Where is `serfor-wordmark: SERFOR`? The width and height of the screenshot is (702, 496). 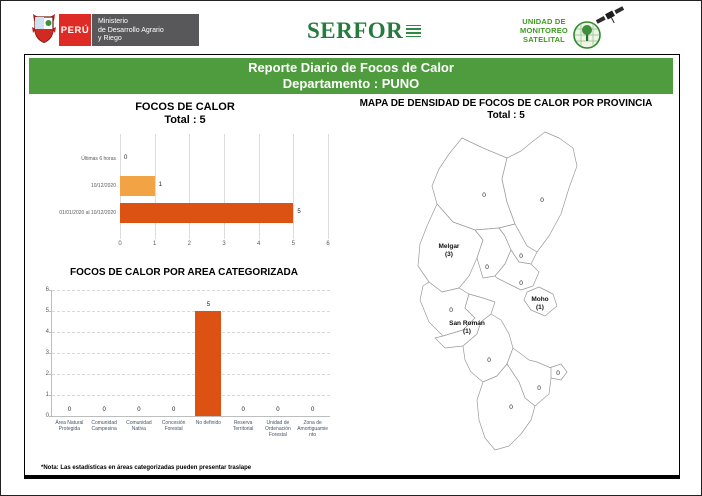 serfor-wordmark: SERFOR is located at coordinates (355, 30).